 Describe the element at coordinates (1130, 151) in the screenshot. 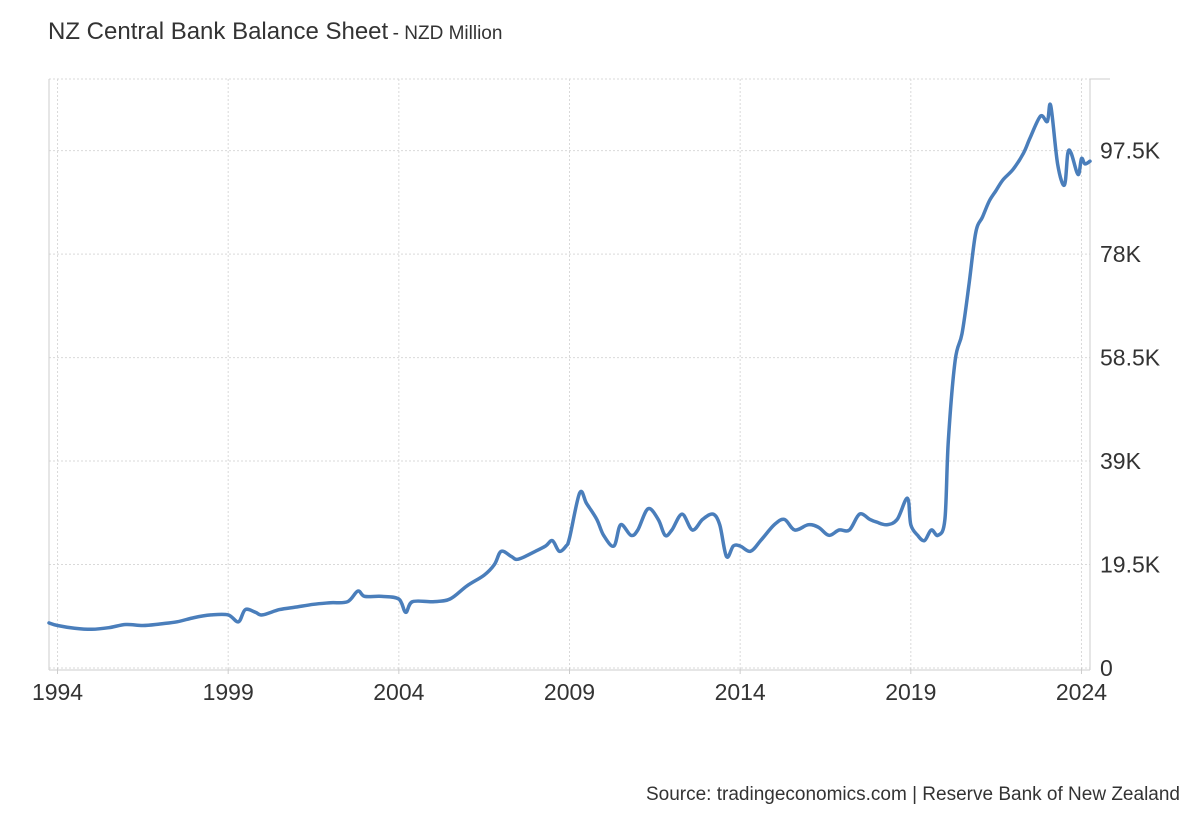

I see `y-tick-label: 97.5K` at that location.